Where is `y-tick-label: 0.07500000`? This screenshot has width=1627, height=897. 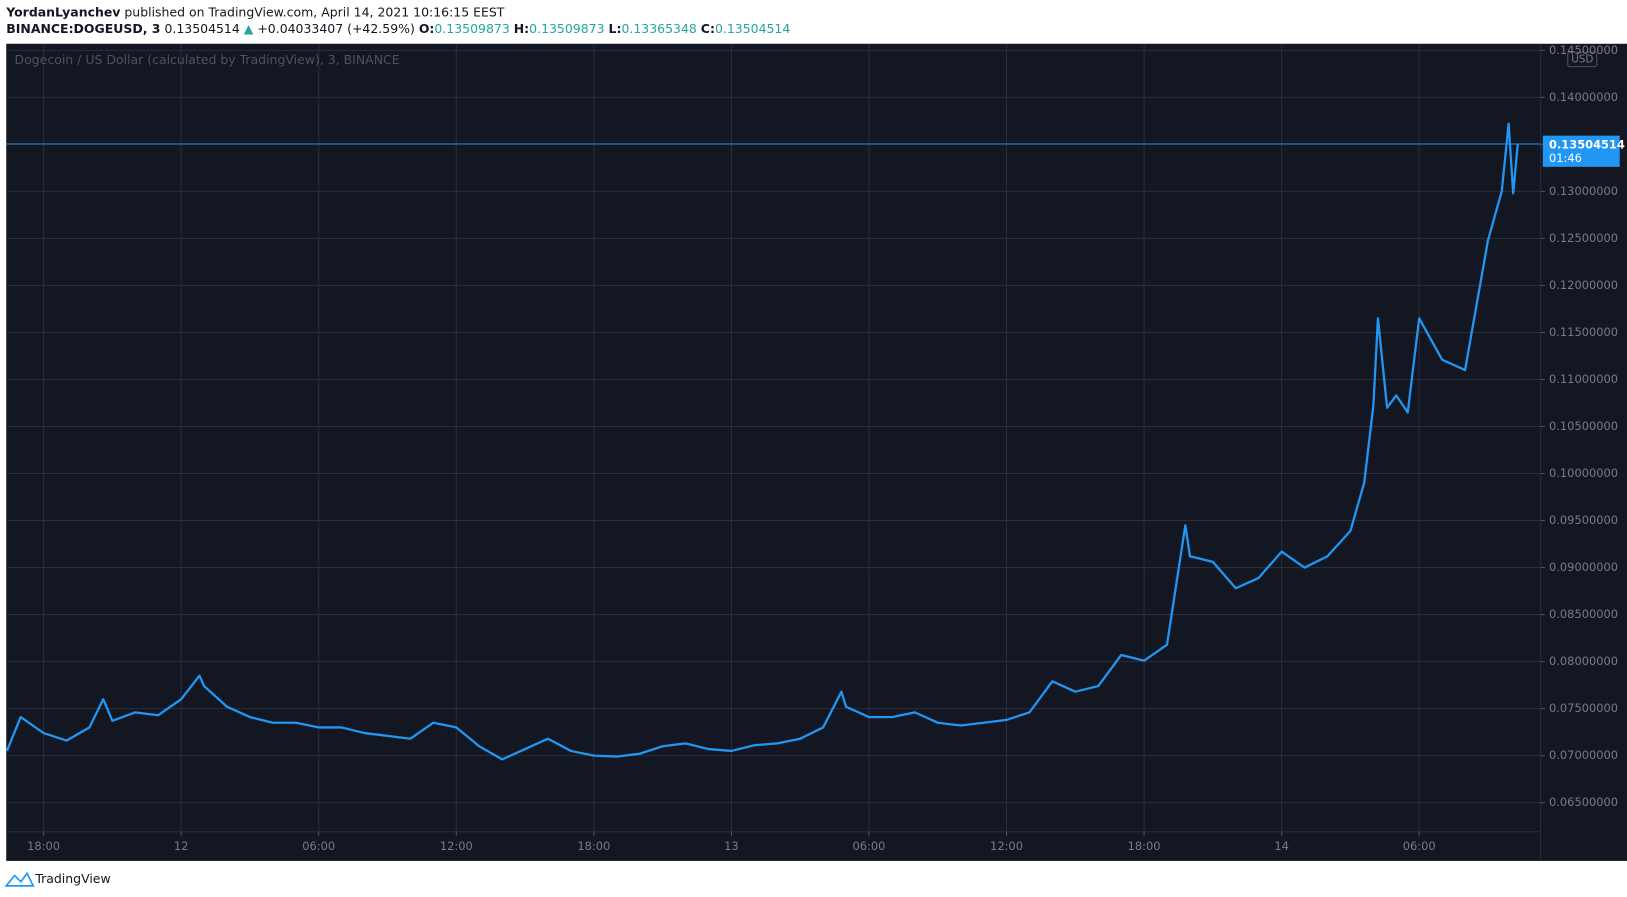 y-tick-label: 0.07500000 is located at coordinates (1583, 708).